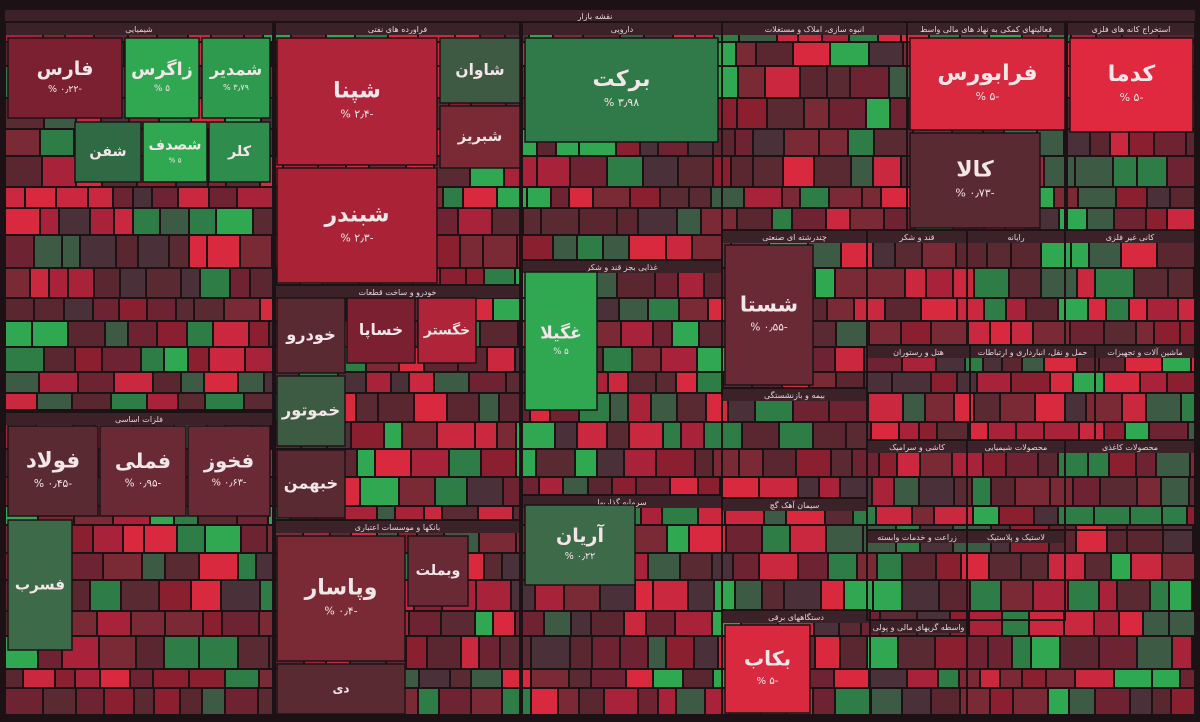 Image resolution: width=1200 pixels, height=722 pixels. I want to click on stock-symbol: شمدیر, so click(235, 69).